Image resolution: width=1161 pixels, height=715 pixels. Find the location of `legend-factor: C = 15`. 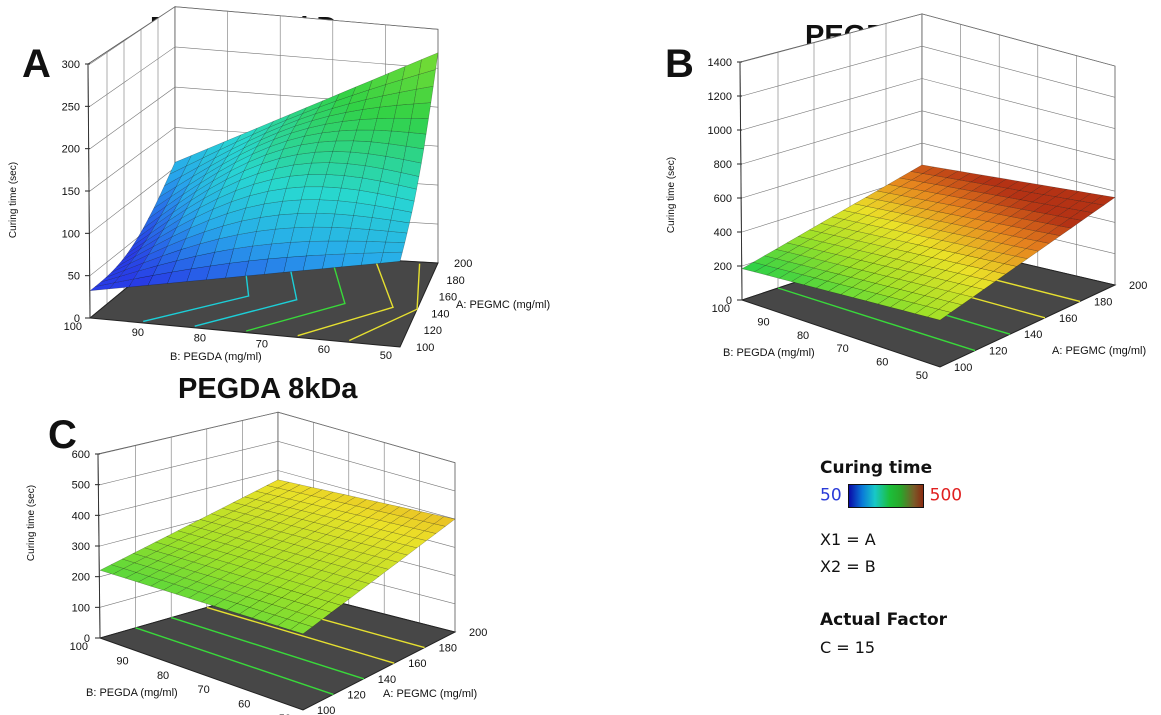

legend-factor: C = 15 is located at coordinates (848, 647).